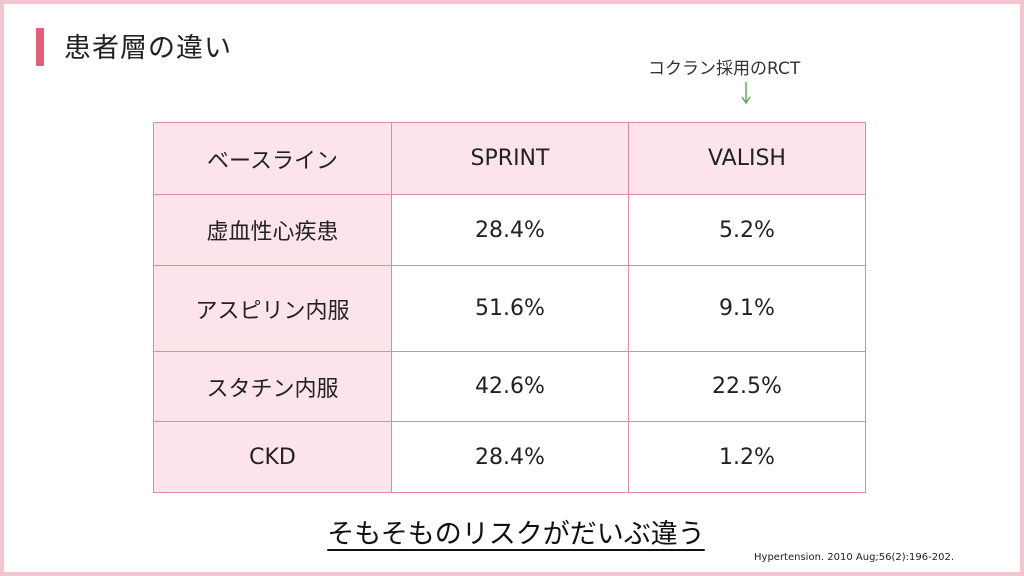 This screenshot has height=576, width=1024. What do you see at coordinates (747, 457) in the screenshot?
I see `valish-value: 1.2%` at bounding box center [747, 457].